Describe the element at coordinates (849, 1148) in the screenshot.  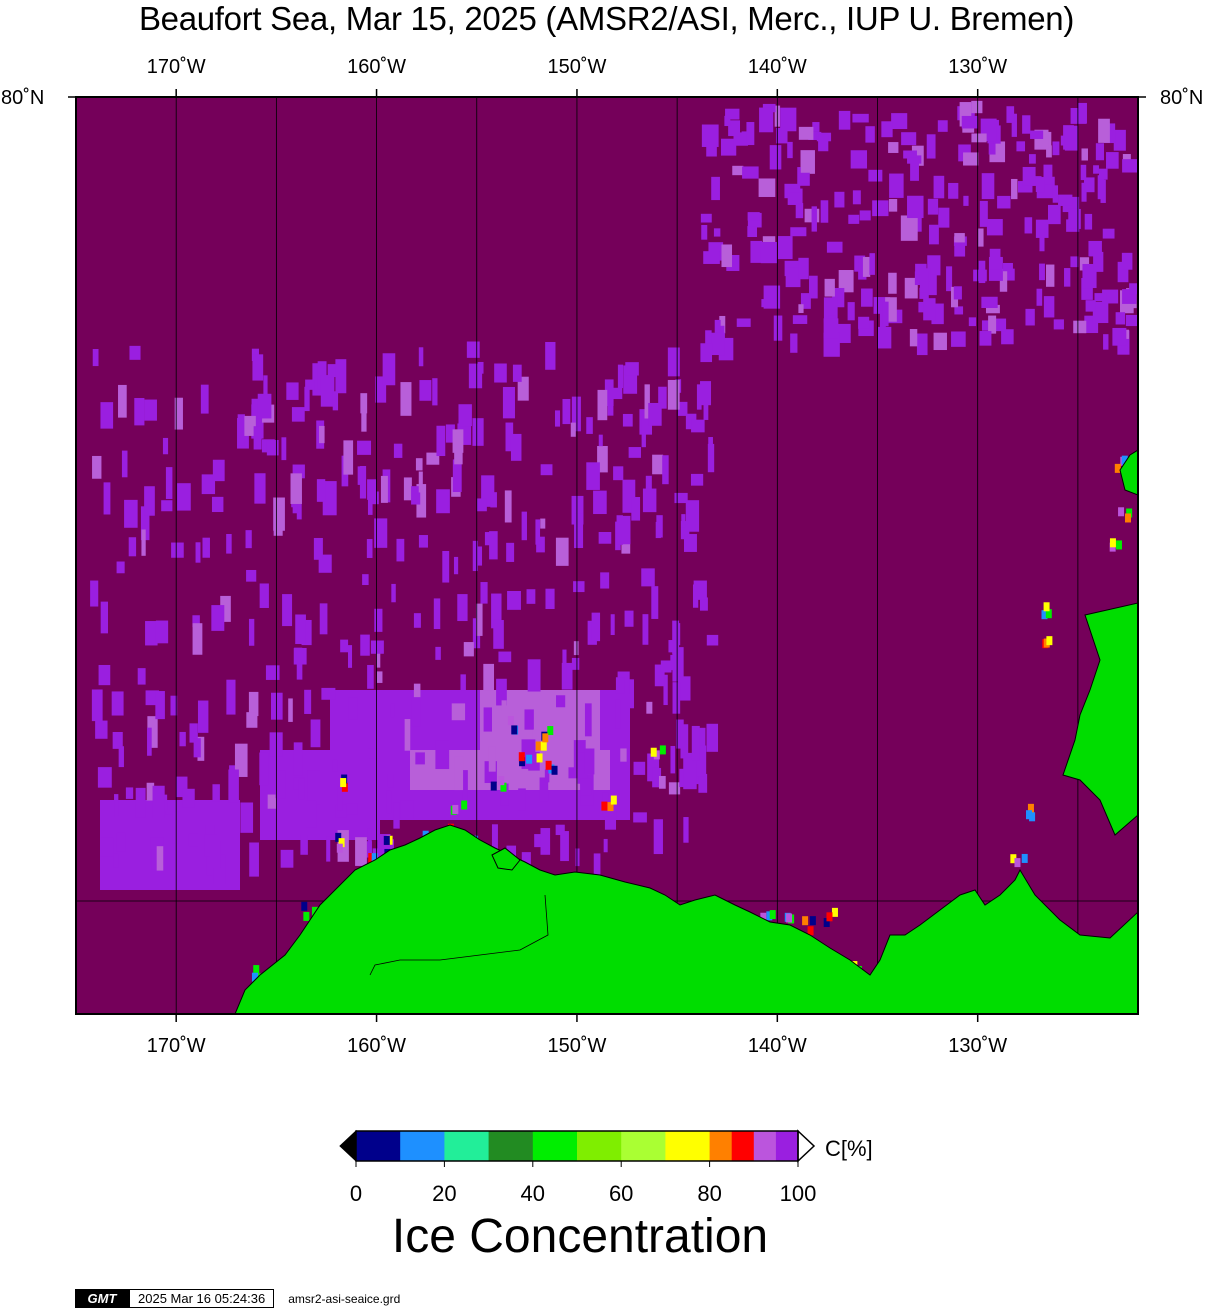
I see `colorbar-unit-label: C[%]` at that location.